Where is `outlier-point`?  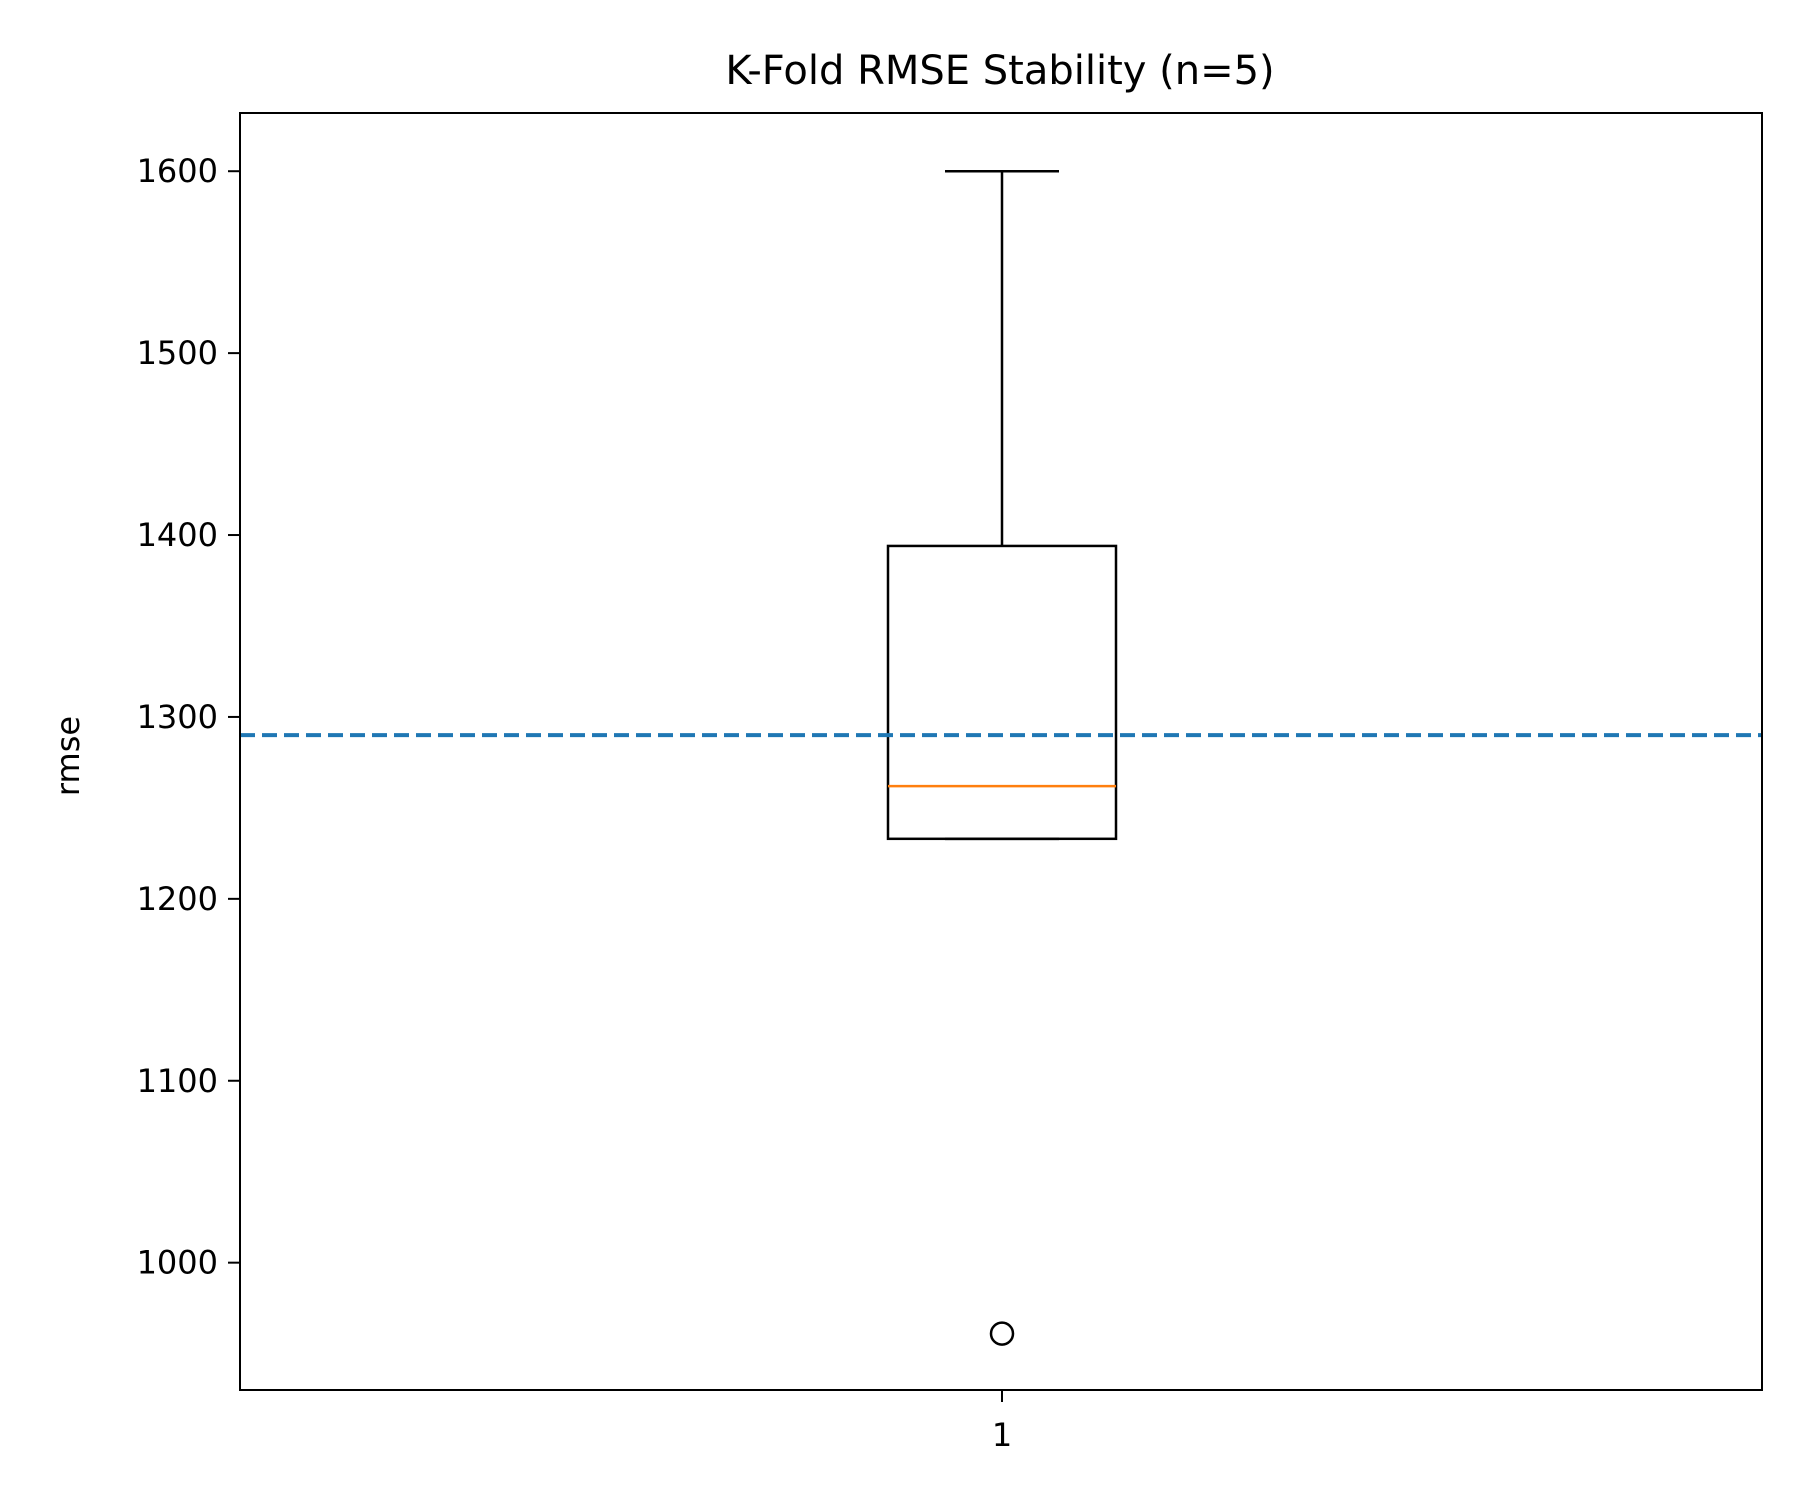 outlier-point is located at coordinates (1002, 1333).